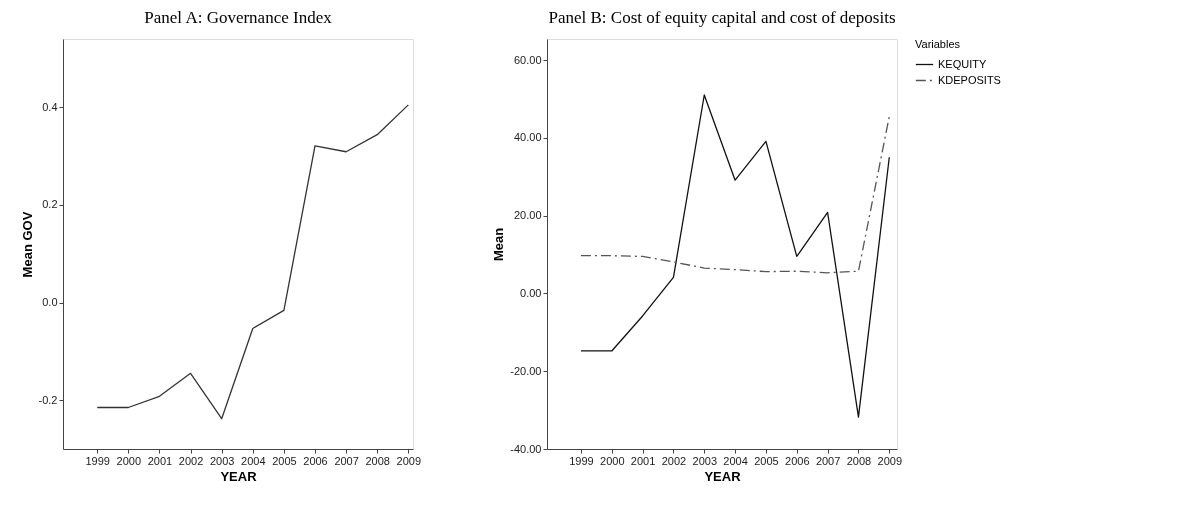 The width and height of the screenshot is (1192, 531). I want to click on chart-title: Panel A: Governance Index, so click(238, 17).